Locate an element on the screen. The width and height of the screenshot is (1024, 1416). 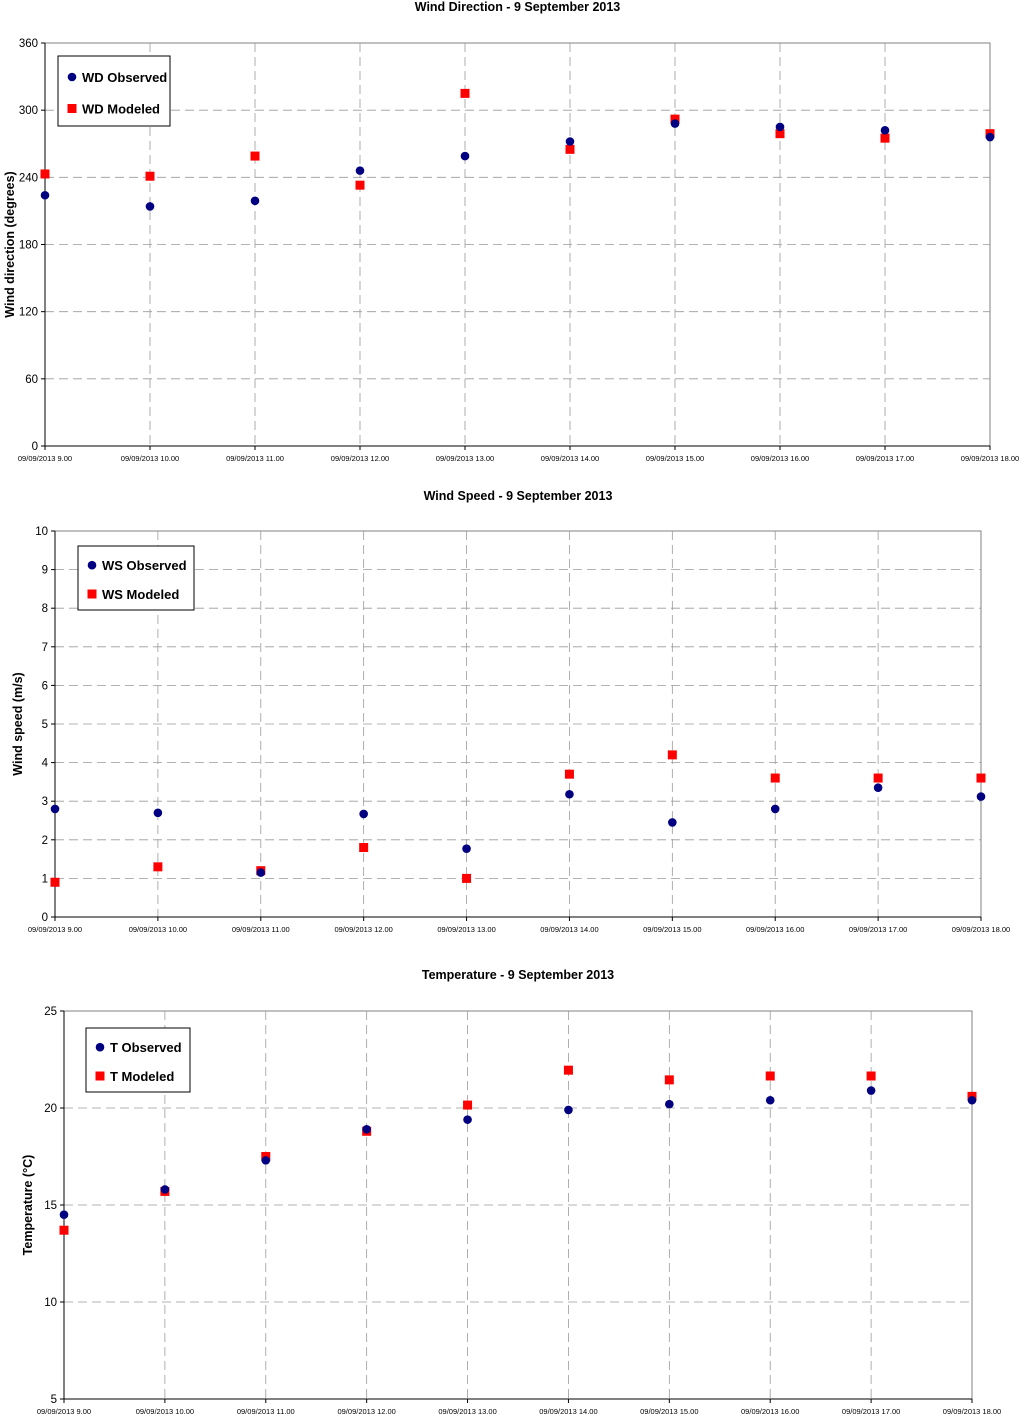
y-tick-label: 1 is located at coordinates (45, 879).